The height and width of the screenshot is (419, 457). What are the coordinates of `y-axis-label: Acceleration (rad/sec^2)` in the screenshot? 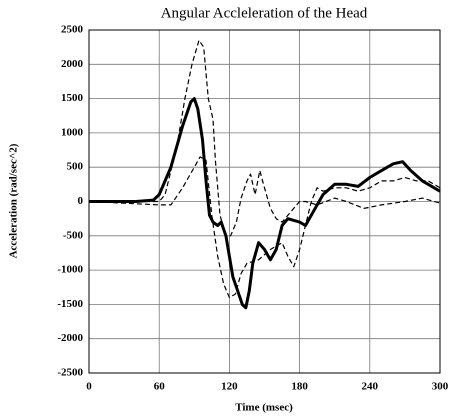 It's located at (14, 200).